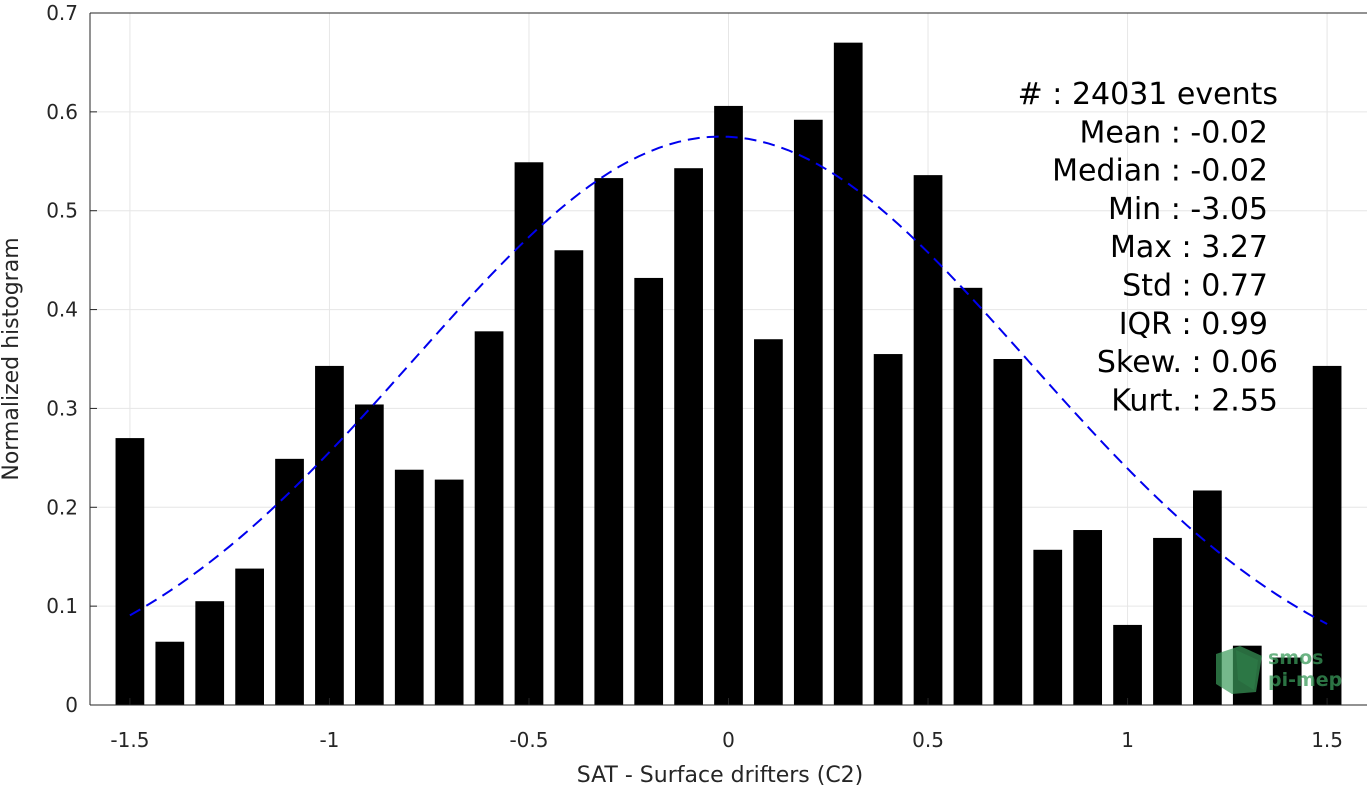 Image resolution: width=1367 pixels, height=785 pixels. I want to click on y-tick-label: 0.7, so click(62, 13).